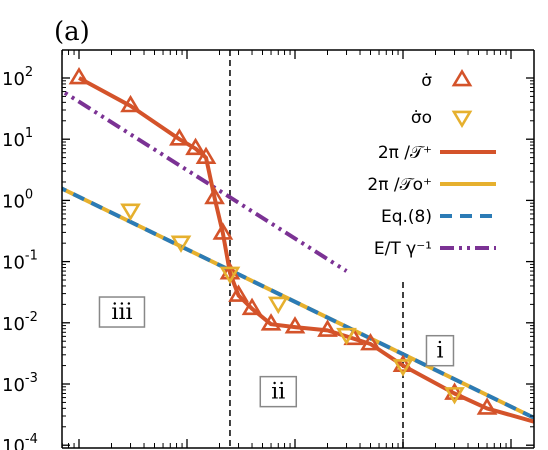 This screenshot has height=450, width=548. What do you see at coordinates (20, 261) in the screenshot?
I see `y-tick-label: 10⁻¹` at bounding box center [20, 261].